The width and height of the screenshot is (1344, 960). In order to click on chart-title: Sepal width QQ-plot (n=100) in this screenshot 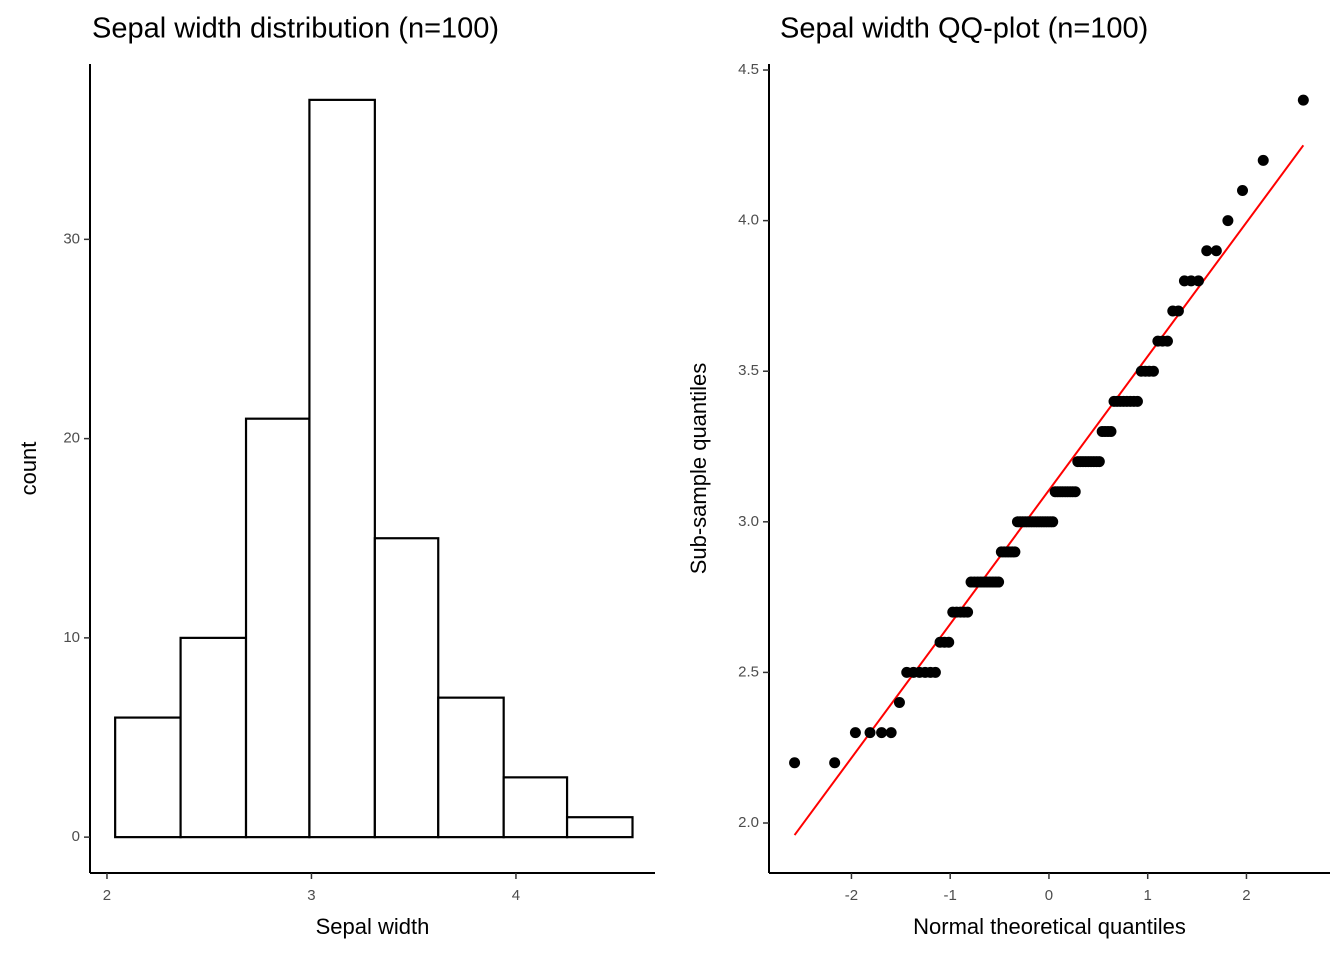, I will do `click(964, 29)`.